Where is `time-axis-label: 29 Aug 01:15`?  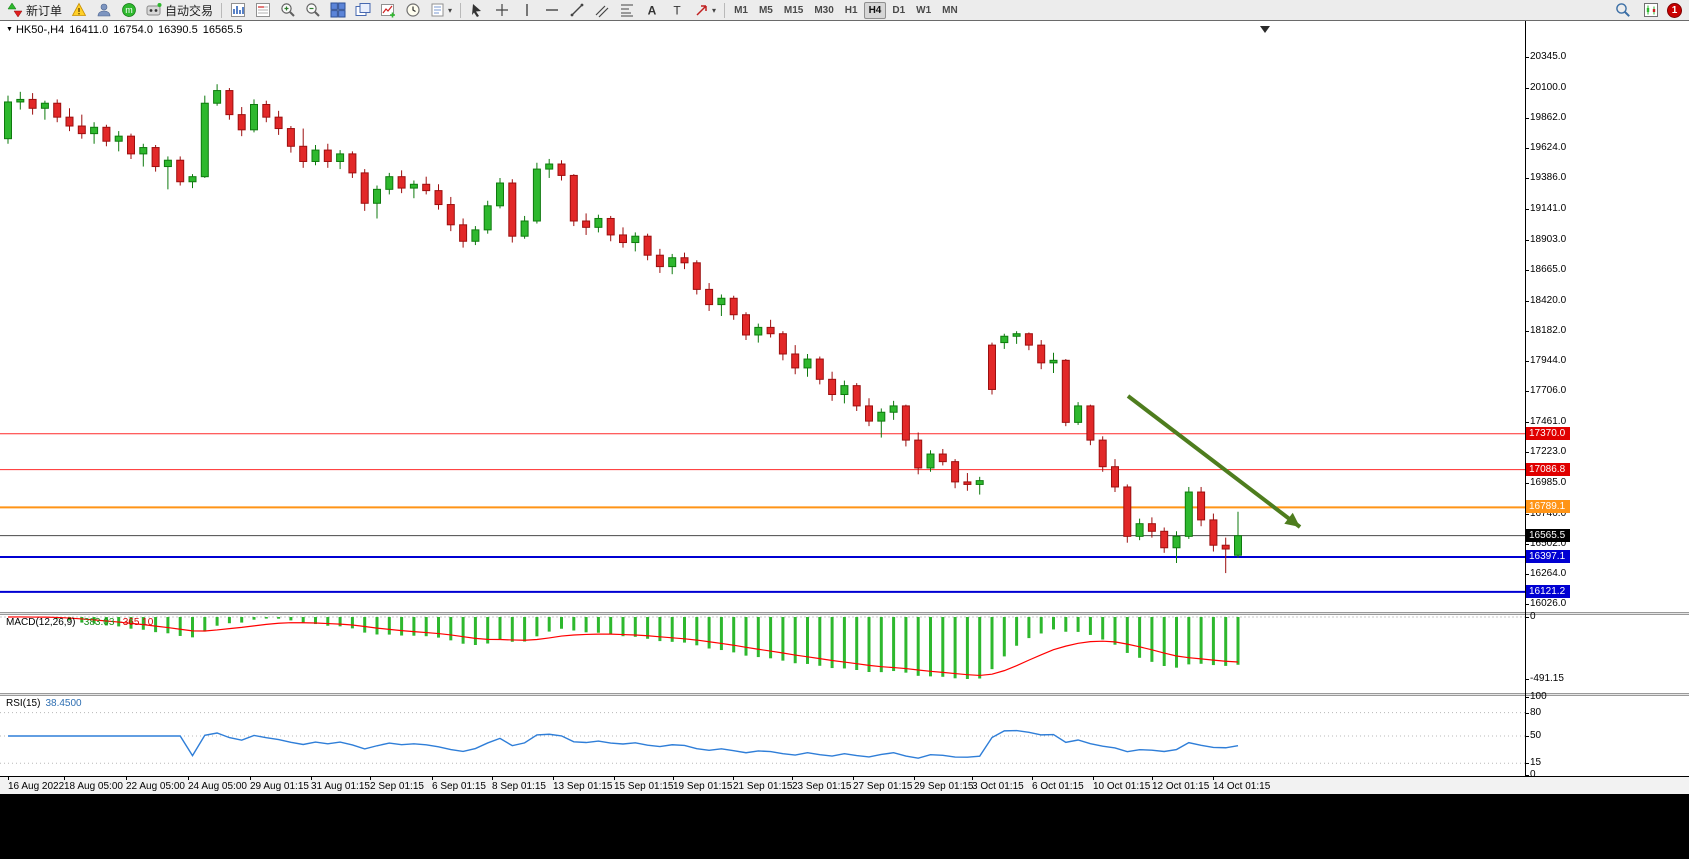 time-axis-label: 29 Aug 01:15 is located at coordinates (279, 784).